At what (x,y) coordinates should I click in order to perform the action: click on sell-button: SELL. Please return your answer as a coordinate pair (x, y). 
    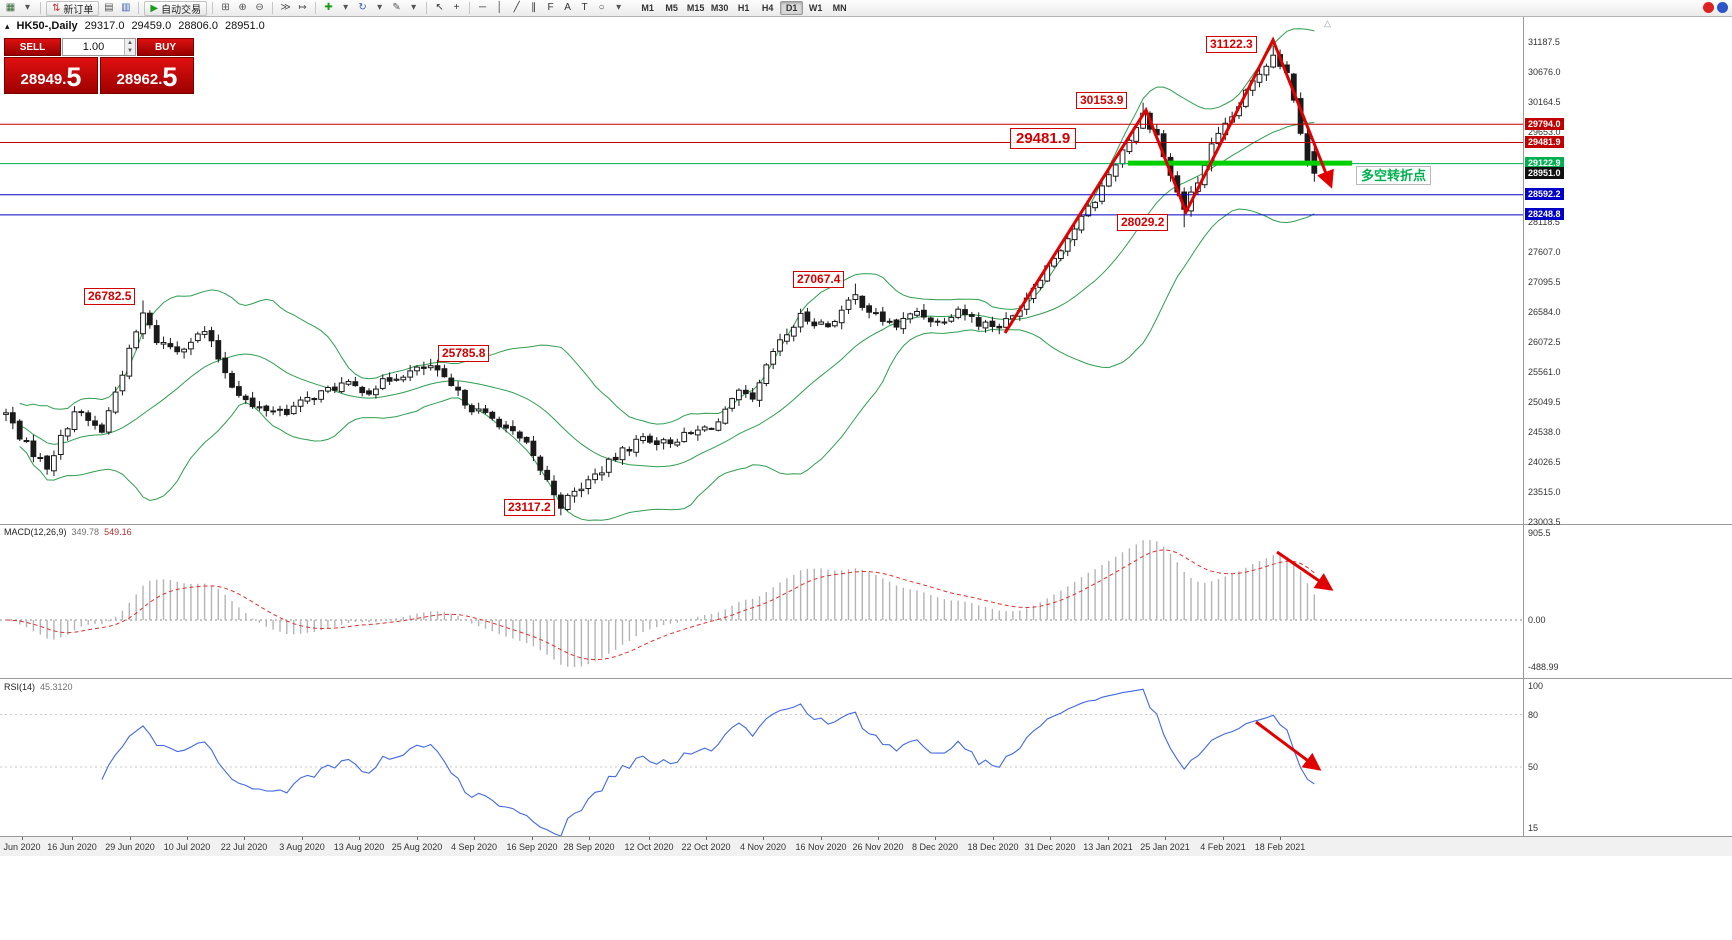
    Looking at the image, I should click on (32, 47).